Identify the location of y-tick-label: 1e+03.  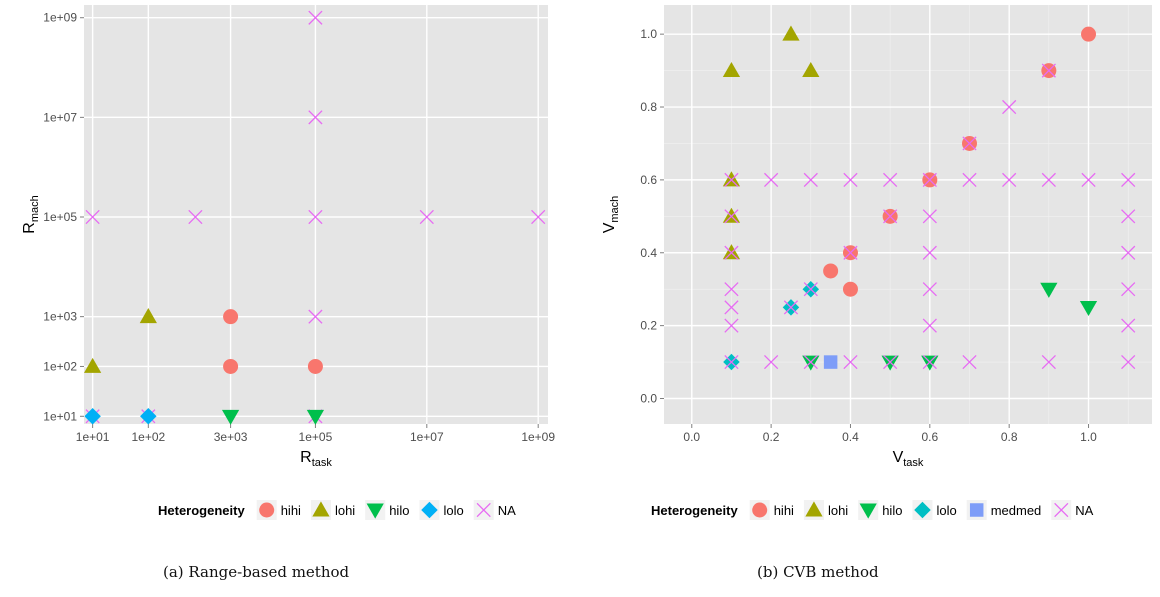
(60, 317).